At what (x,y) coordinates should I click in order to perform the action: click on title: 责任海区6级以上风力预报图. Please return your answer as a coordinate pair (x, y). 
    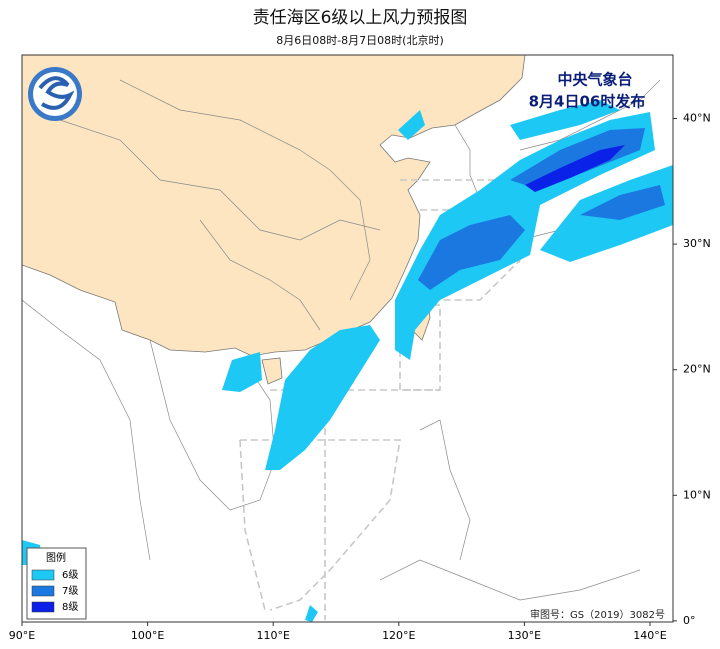
    Looking at the image, I should click on (360, 18).